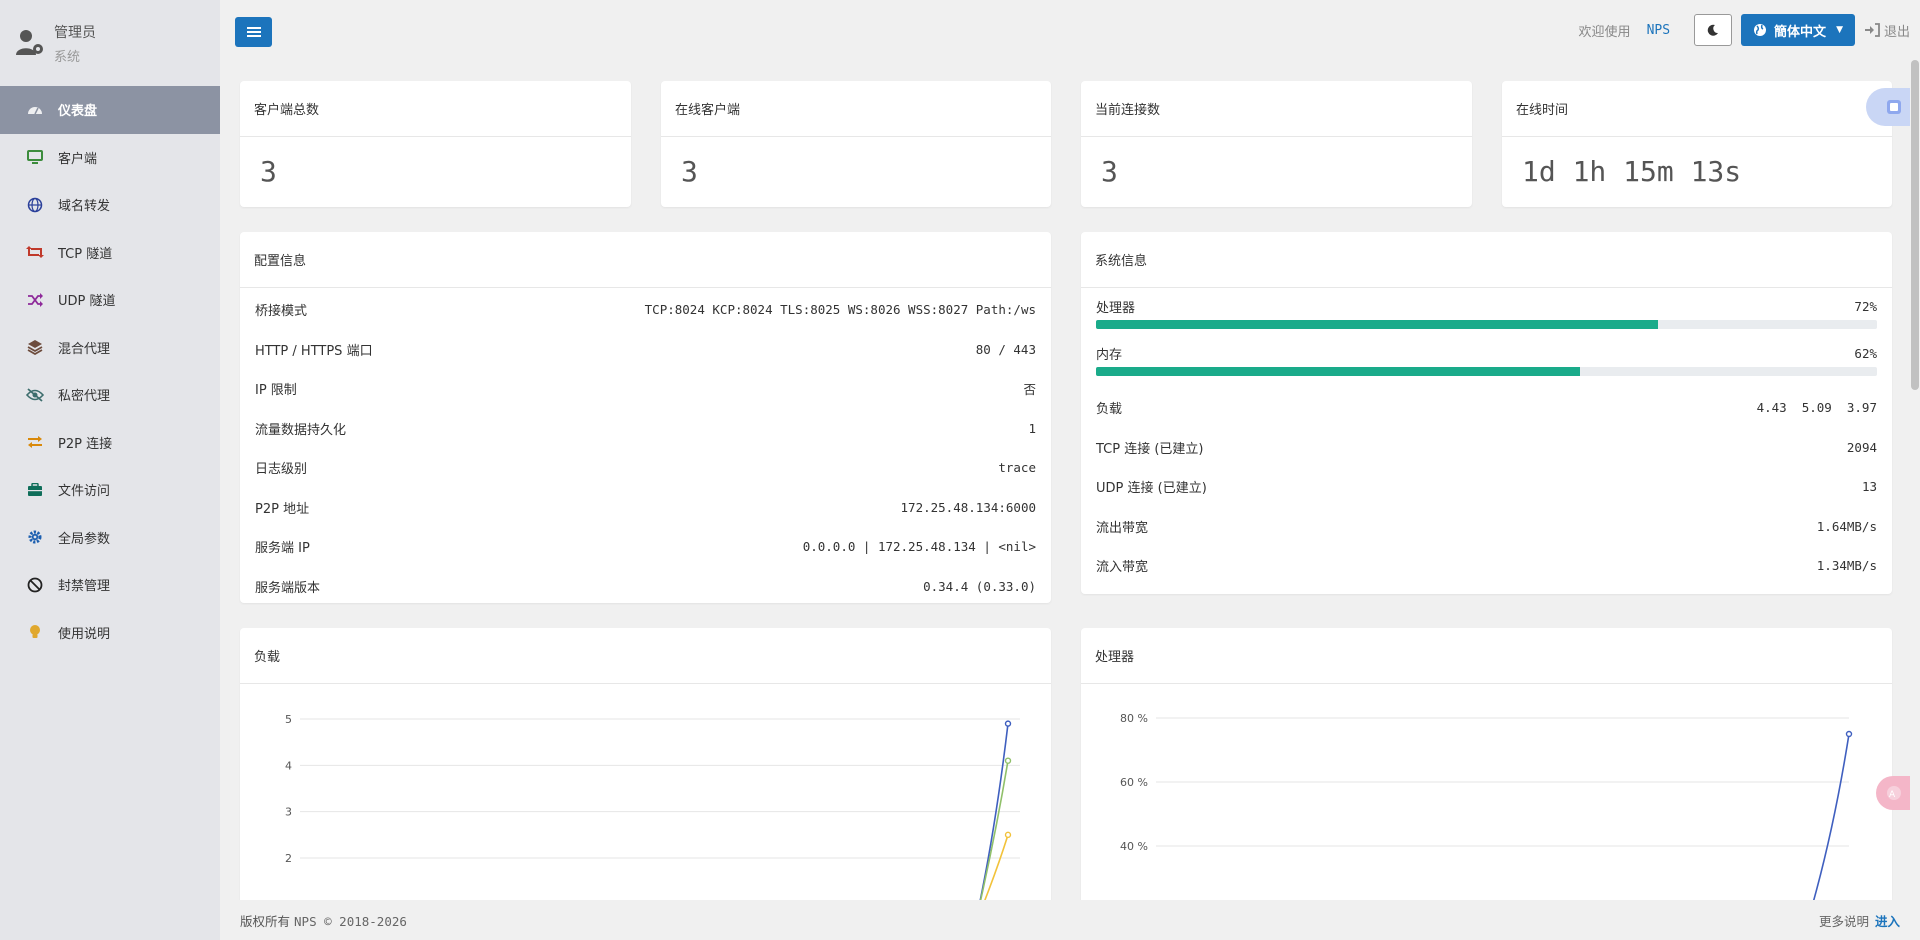  Describe the element at coordinates (1151, 489) in the screenshot. I see `sys-key: UDP 连接 (已建立)` at that location.